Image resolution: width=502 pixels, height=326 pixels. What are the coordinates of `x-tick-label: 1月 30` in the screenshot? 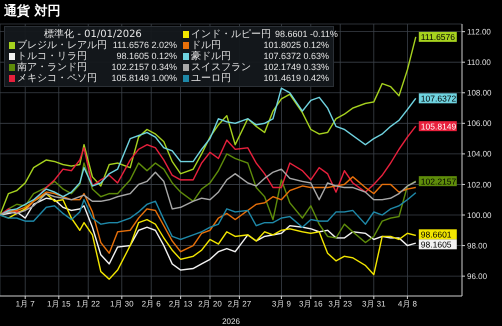 It's located at (122, 304).